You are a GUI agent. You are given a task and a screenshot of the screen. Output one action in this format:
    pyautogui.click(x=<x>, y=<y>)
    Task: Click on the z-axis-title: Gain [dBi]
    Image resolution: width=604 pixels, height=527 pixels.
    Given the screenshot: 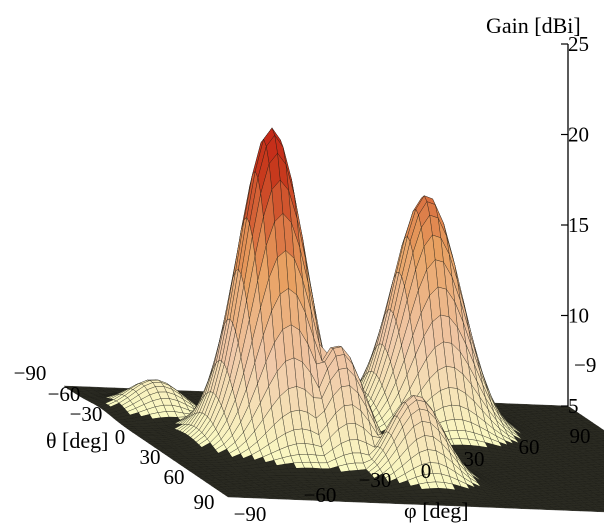 What is the action you would take?
    pyautogui.click(x=533, y=25)
    